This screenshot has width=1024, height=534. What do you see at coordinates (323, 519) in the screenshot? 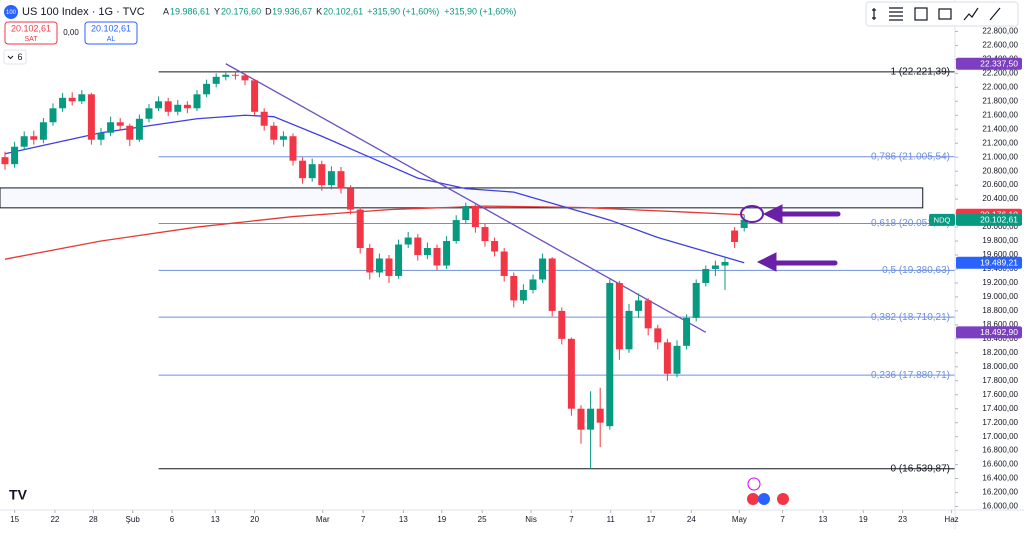
I see `x-tick-label: Mar` at bounding box center [323, 519].